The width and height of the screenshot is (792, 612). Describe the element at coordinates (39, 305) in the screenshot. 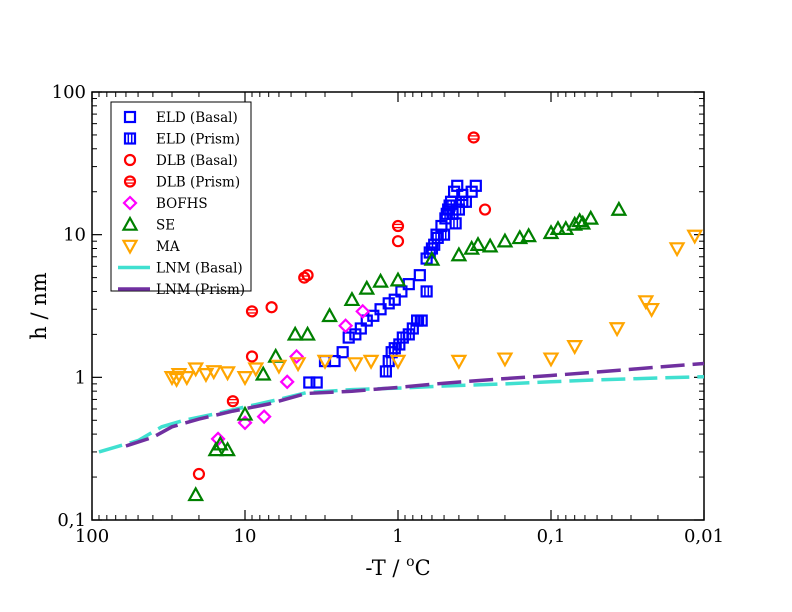

I see `y-axis-title: h / nm` at that location.